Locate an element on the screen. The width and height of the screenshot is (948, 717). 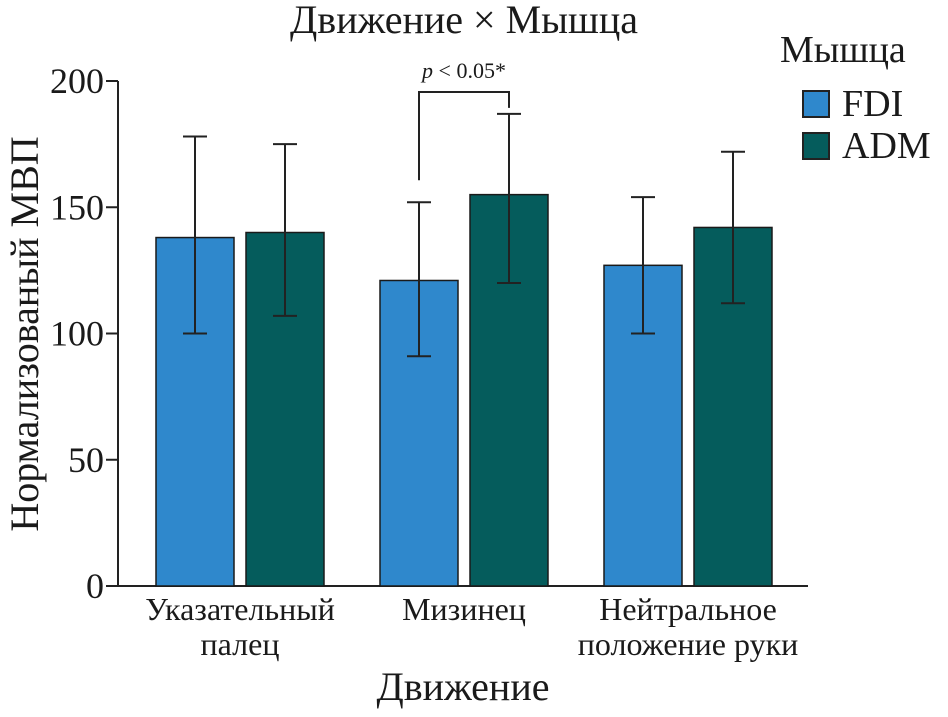
x-tick-label: Мизинец is located at coordinates (464, 609).